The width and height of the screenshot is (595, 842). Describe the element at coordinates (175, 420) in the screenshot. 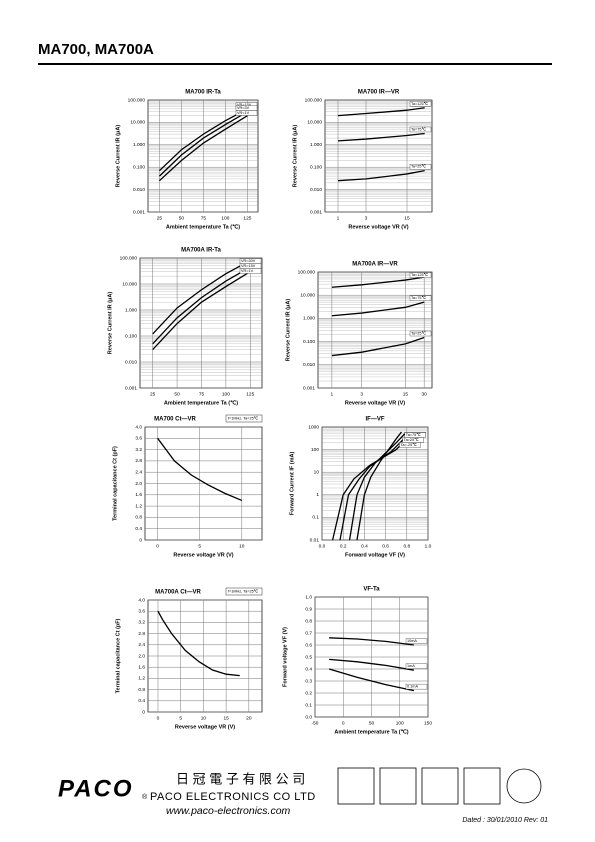

I see `chart-title: MA700 Ct—VR` at that location.